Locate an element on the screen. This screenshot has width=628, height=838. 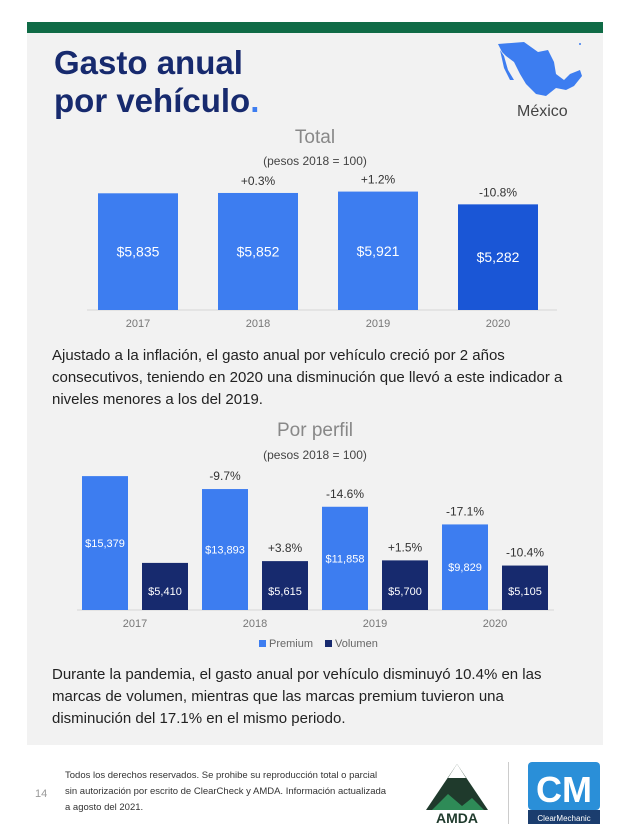
title-line-2: por vehículo is located at coordinates (152, 100).